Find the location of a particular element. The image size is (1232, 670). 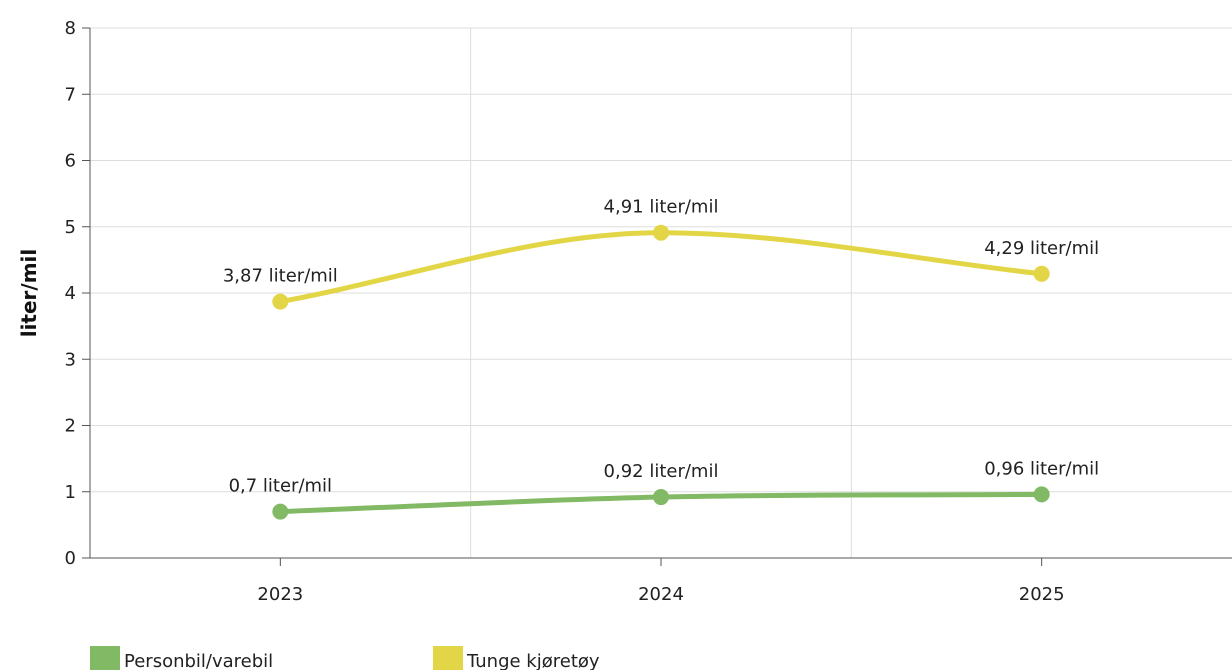

y-axis-label: liter/mil is located at coordinates (29, 293).